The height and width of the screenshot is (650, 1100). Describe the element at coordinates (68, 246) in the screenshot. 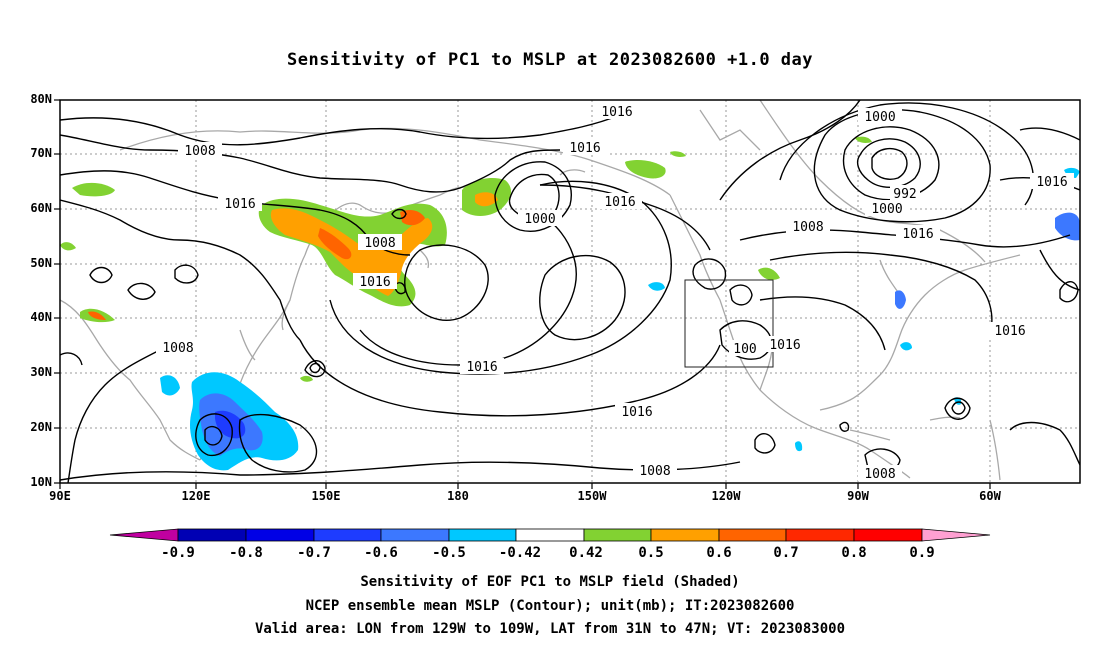

I see `positive-area-west-edge` at that location.